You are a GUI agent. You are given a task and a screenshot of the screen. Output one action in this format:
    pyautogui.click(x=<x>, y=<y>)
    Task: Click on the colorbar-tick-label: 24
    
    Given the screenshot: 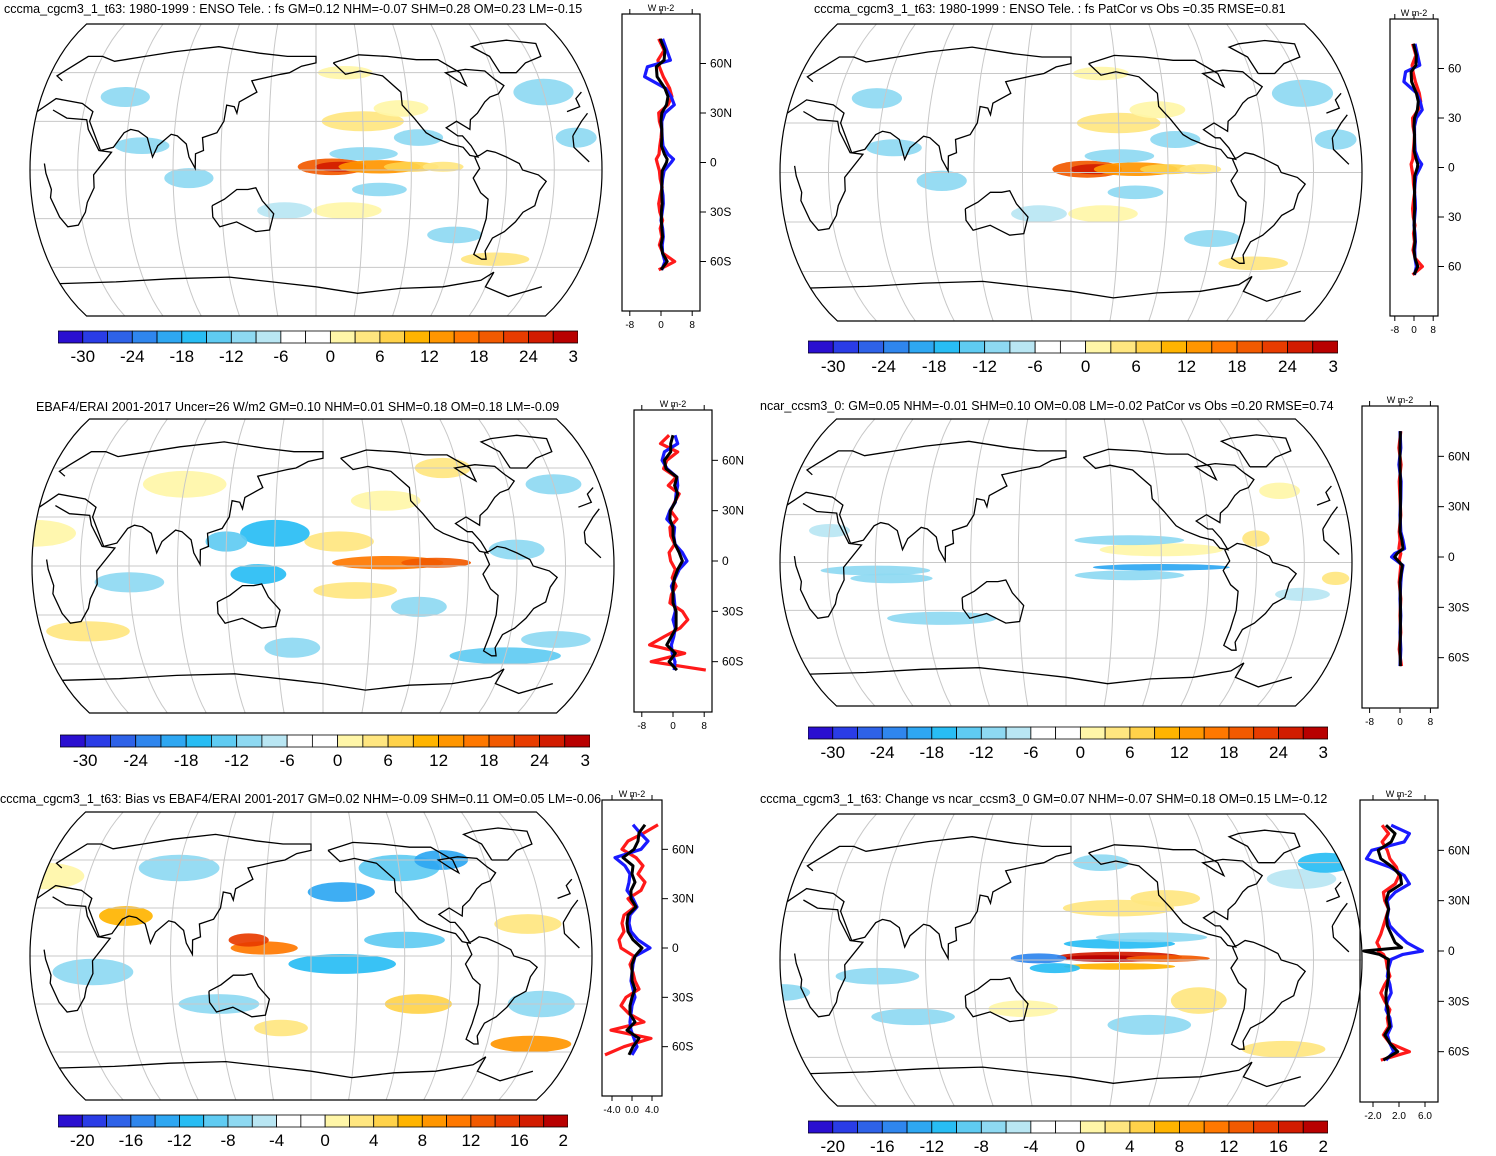 What is the action you would take?
    pyautogui.click(x=539, y=760)
    